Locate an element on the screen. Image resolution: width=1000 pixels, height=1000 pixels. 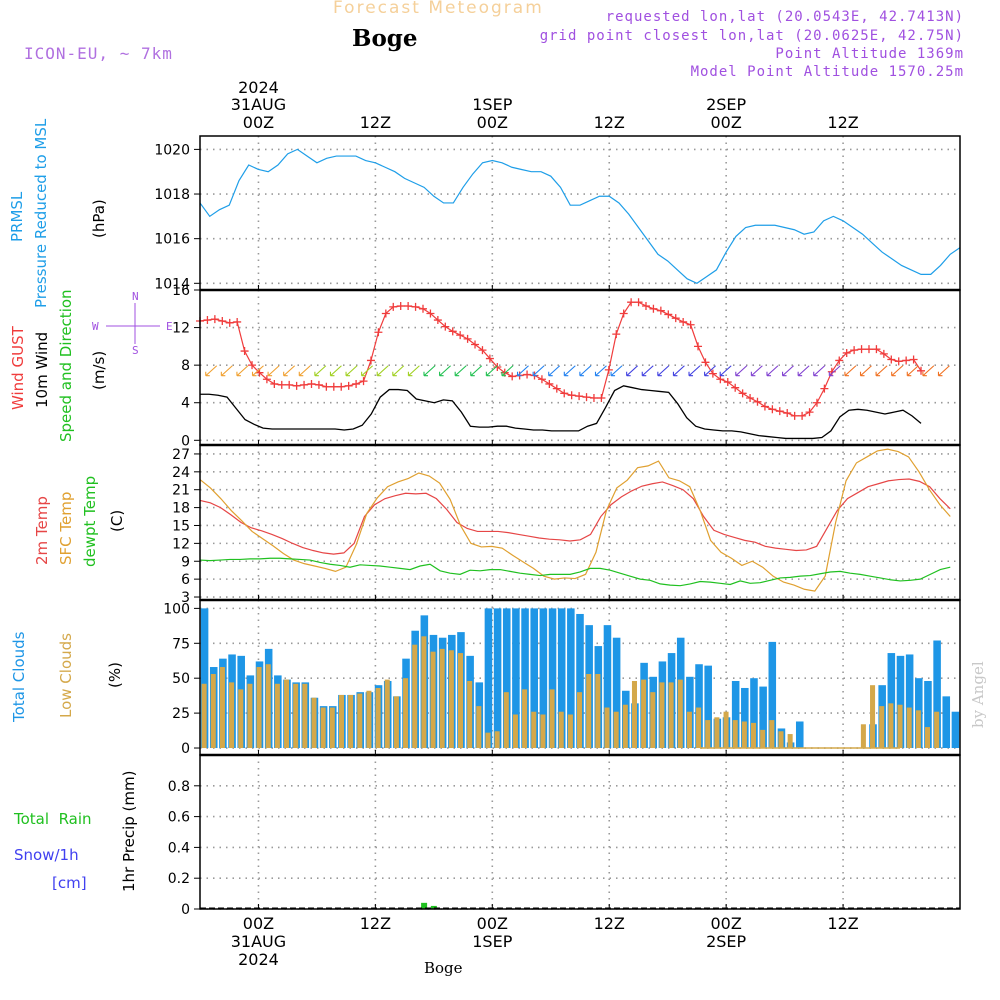
top-date-label: 2SEP is located at coordinates (726, 104).